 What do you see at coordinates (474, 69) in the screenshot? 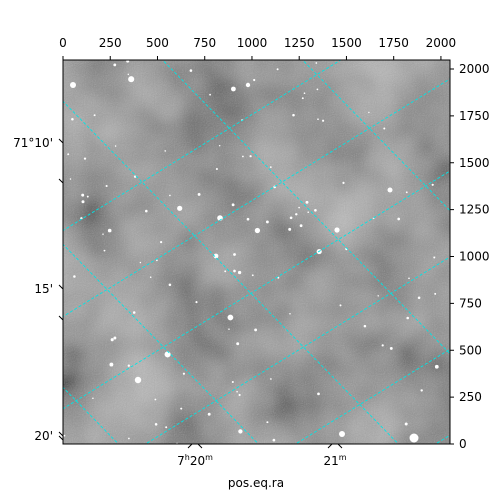
I see `right-tick-label: 2000` at bounding box center [474, 69].